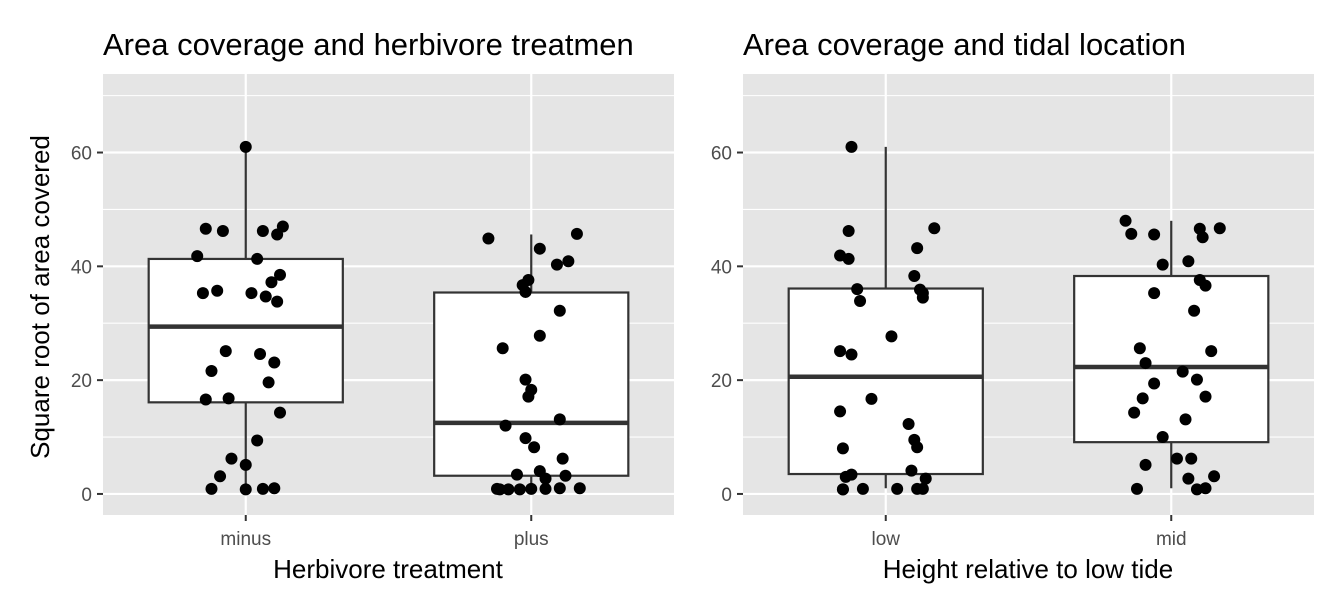  What do you see at coordinates (384, 532) in the screenshot?
I see `x-axis: minus plus` at bounding box center [384, 532].